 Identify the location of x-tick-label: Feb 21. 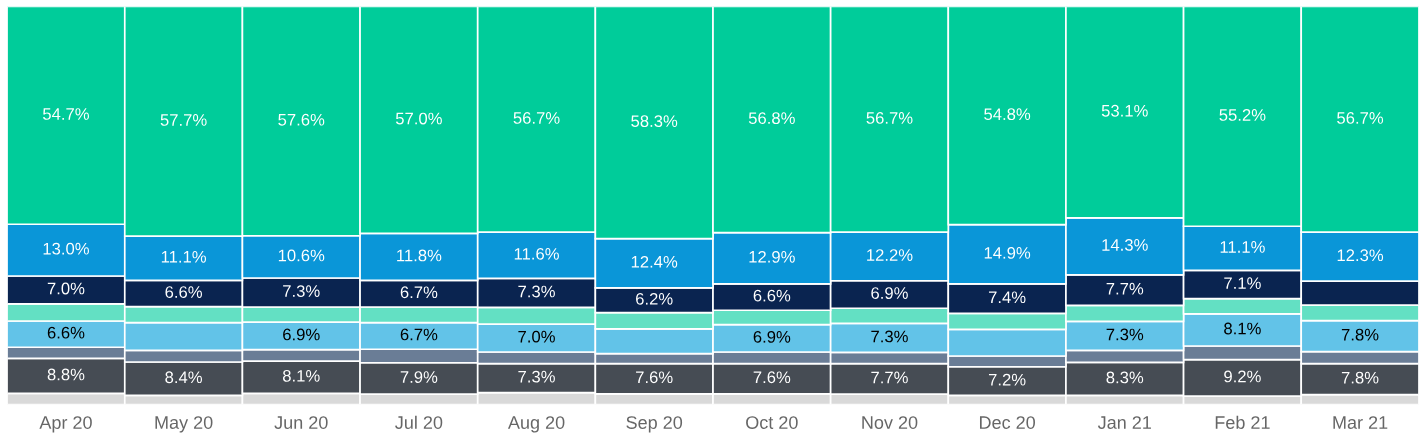
(1242, 422).